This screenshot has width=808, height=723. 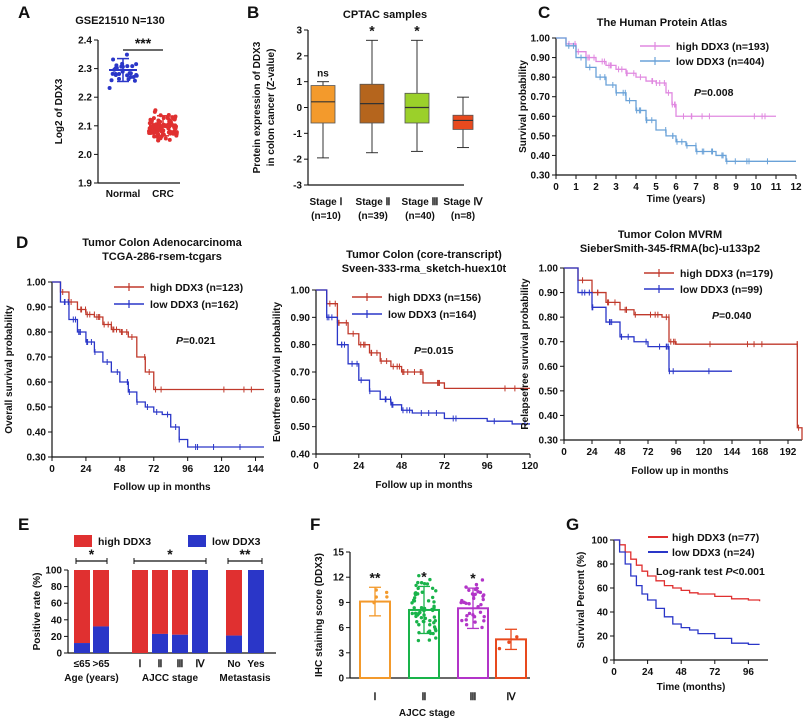 I want to click on D2-ytick-label: 0.60, so click(x=301, y=400).